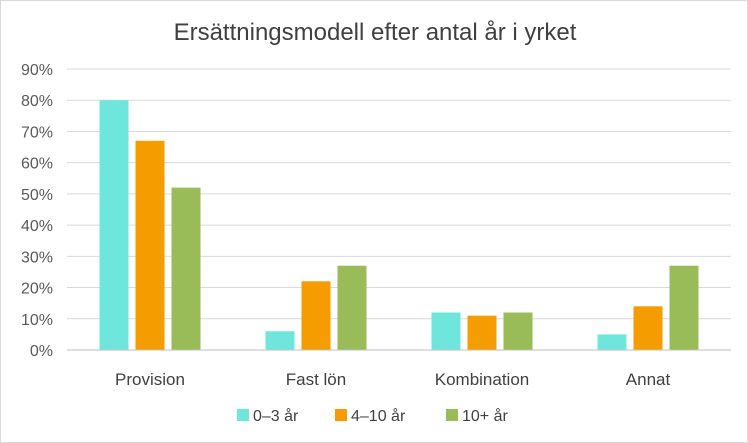  What do you see at coordinates (648, 379) in the screenshot?
I see `category-label: Annat` at bounding box center [648, 379].